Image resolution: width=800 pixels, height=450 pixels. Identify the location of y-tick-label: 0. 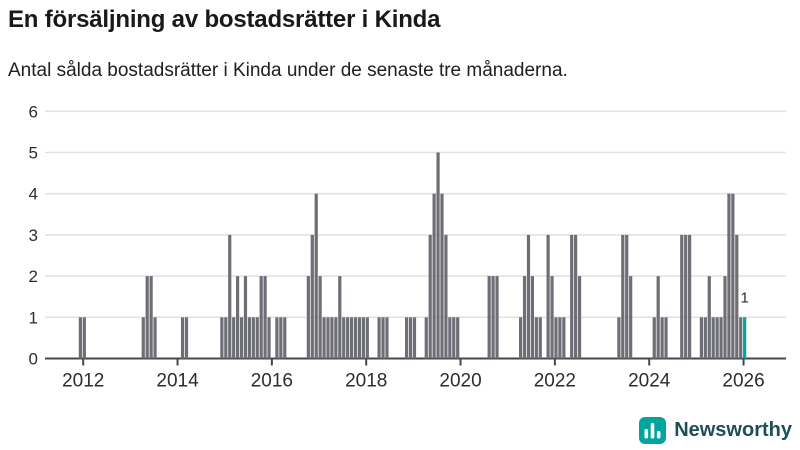
(33, 359).